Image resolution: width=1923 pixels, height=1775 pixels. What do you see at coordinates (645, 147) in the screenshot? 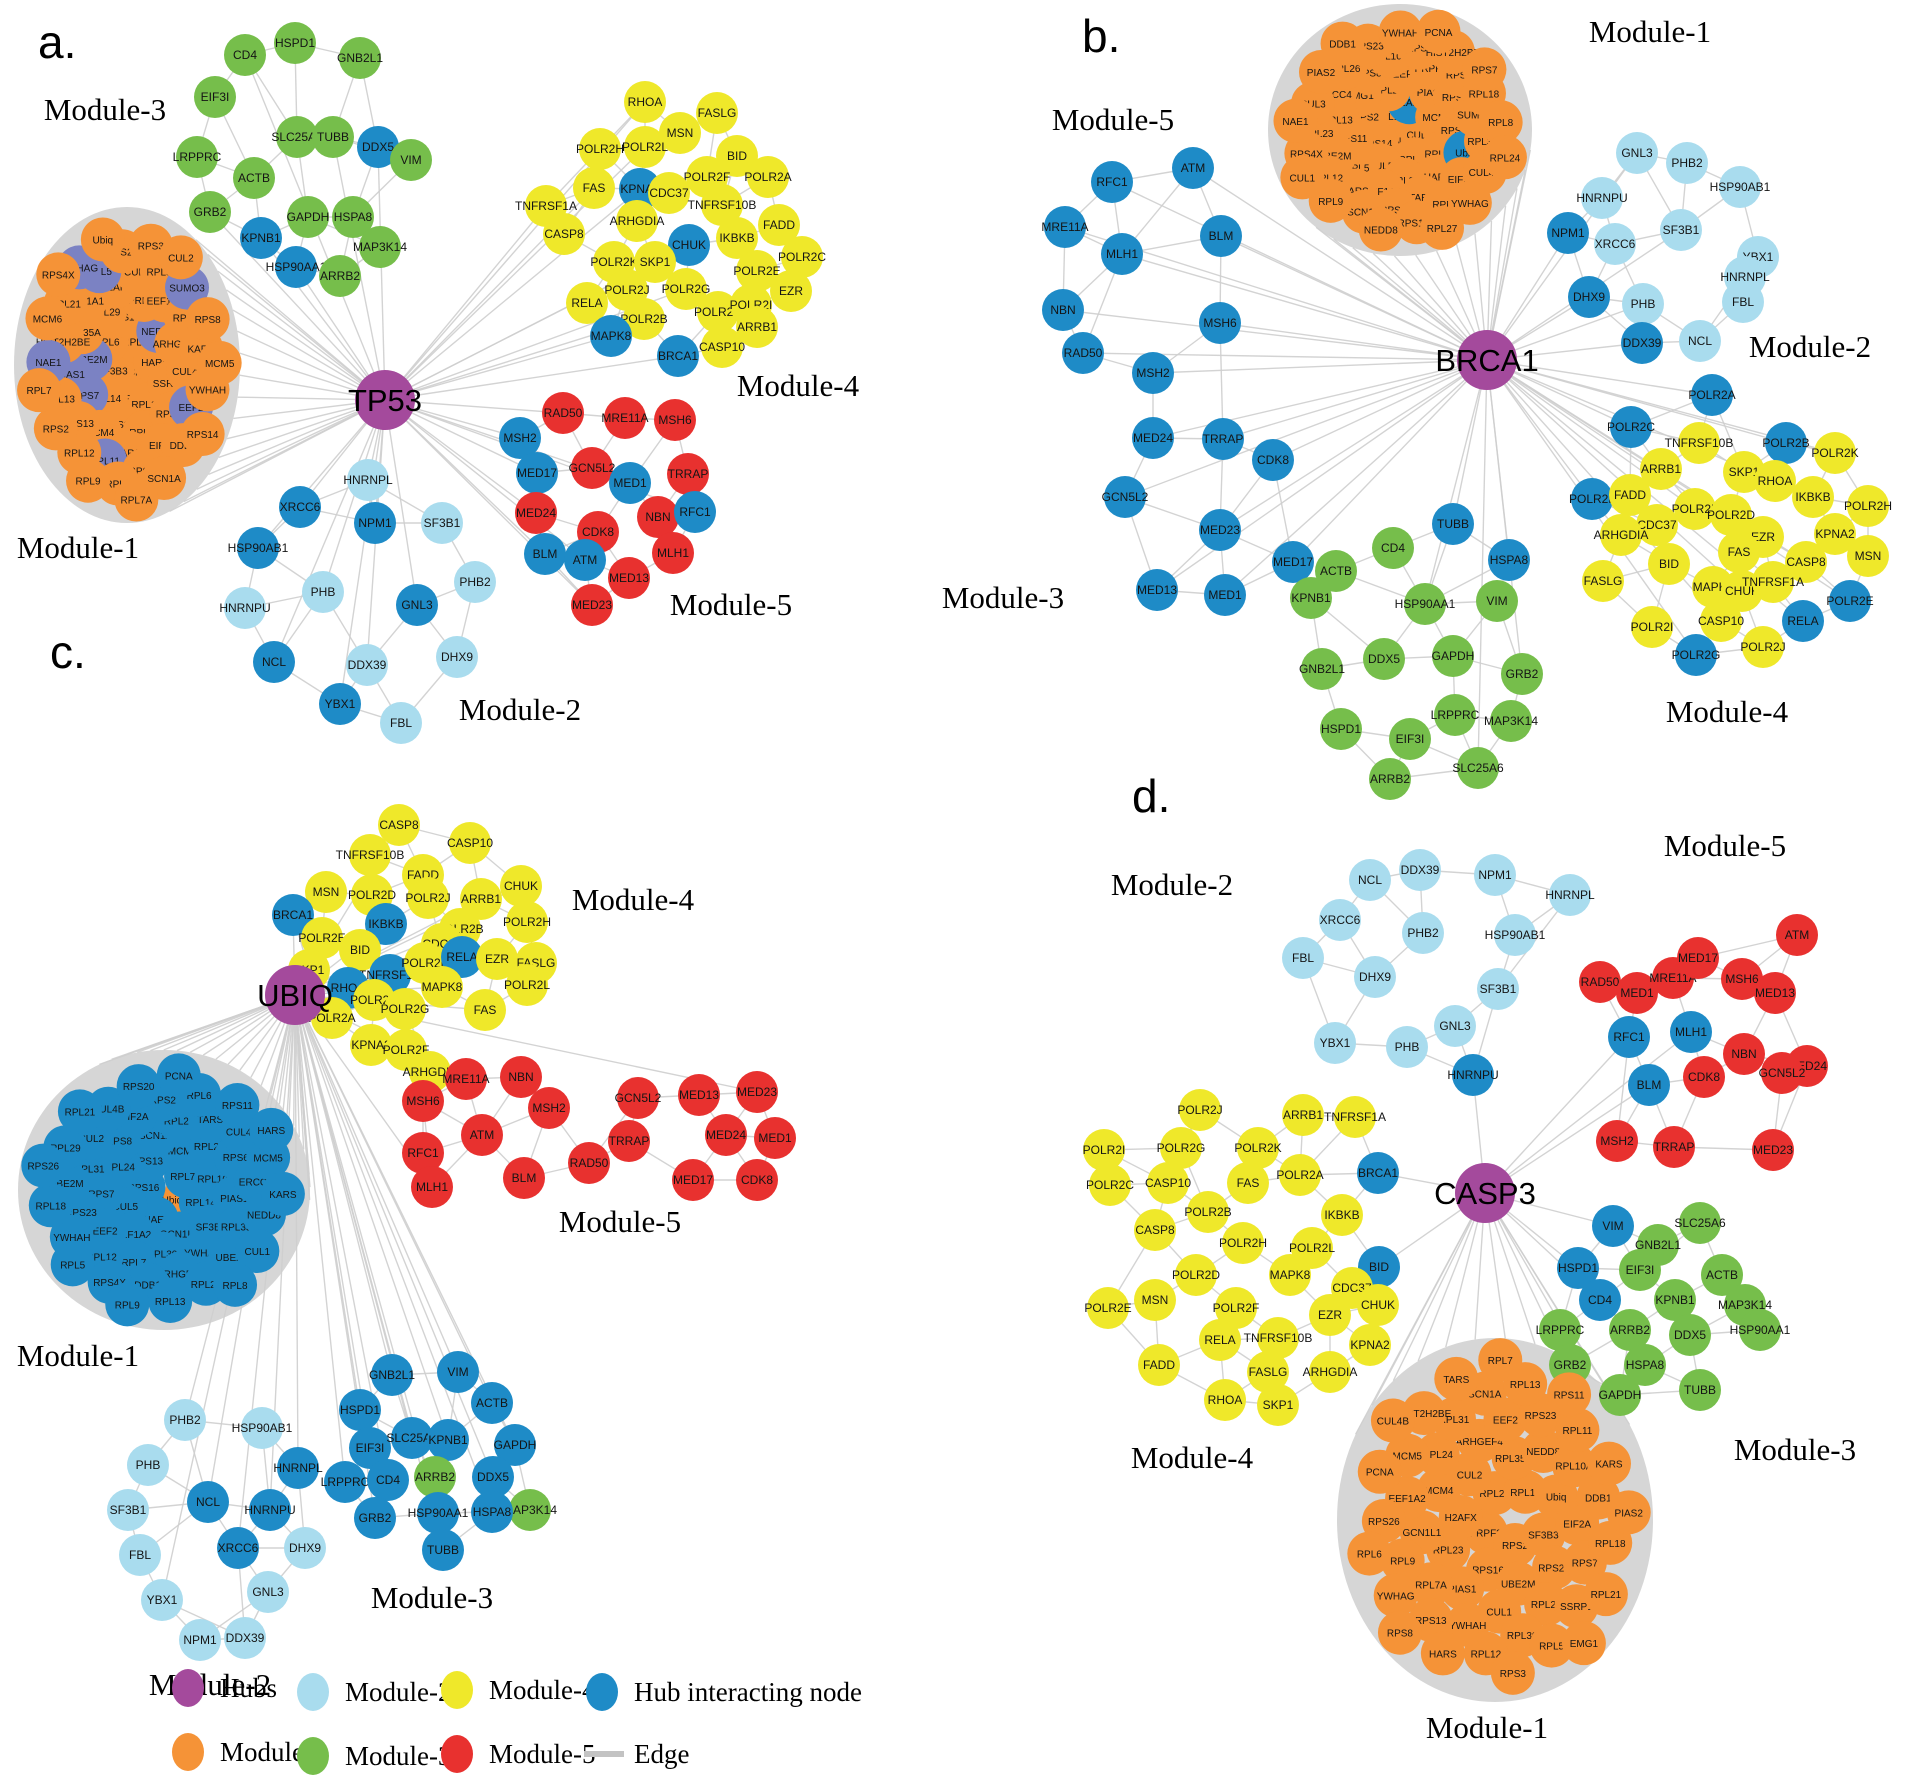
I see `node-label: POLR2L` at bounding box center [645, 147].